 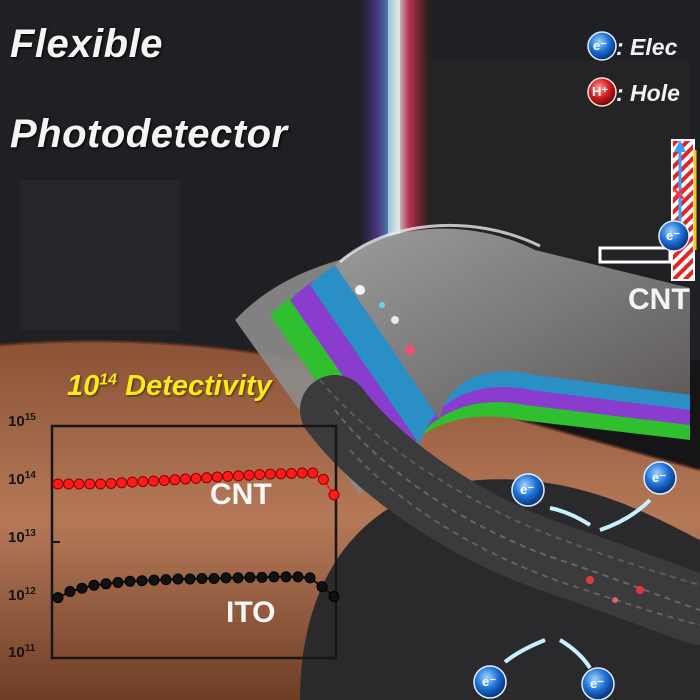 I want to click on series-line-ito, so click(x=196, y=587).